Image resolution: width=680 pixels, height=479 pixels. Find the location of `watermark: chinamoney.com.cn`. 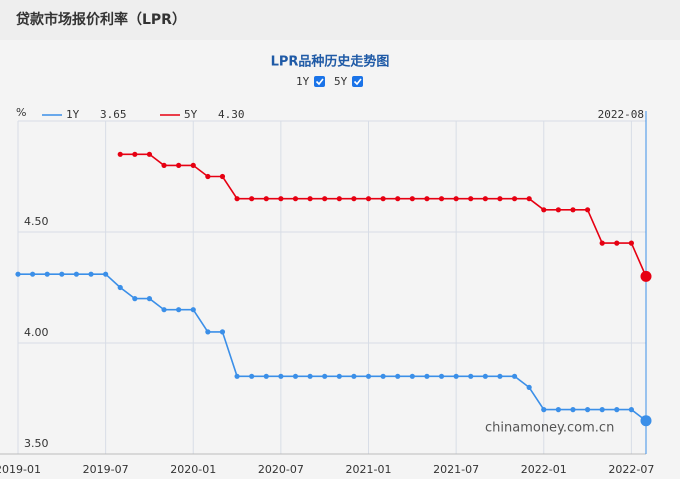

watermark: chinamoney.com.cn is located at coordinates (549, 428).